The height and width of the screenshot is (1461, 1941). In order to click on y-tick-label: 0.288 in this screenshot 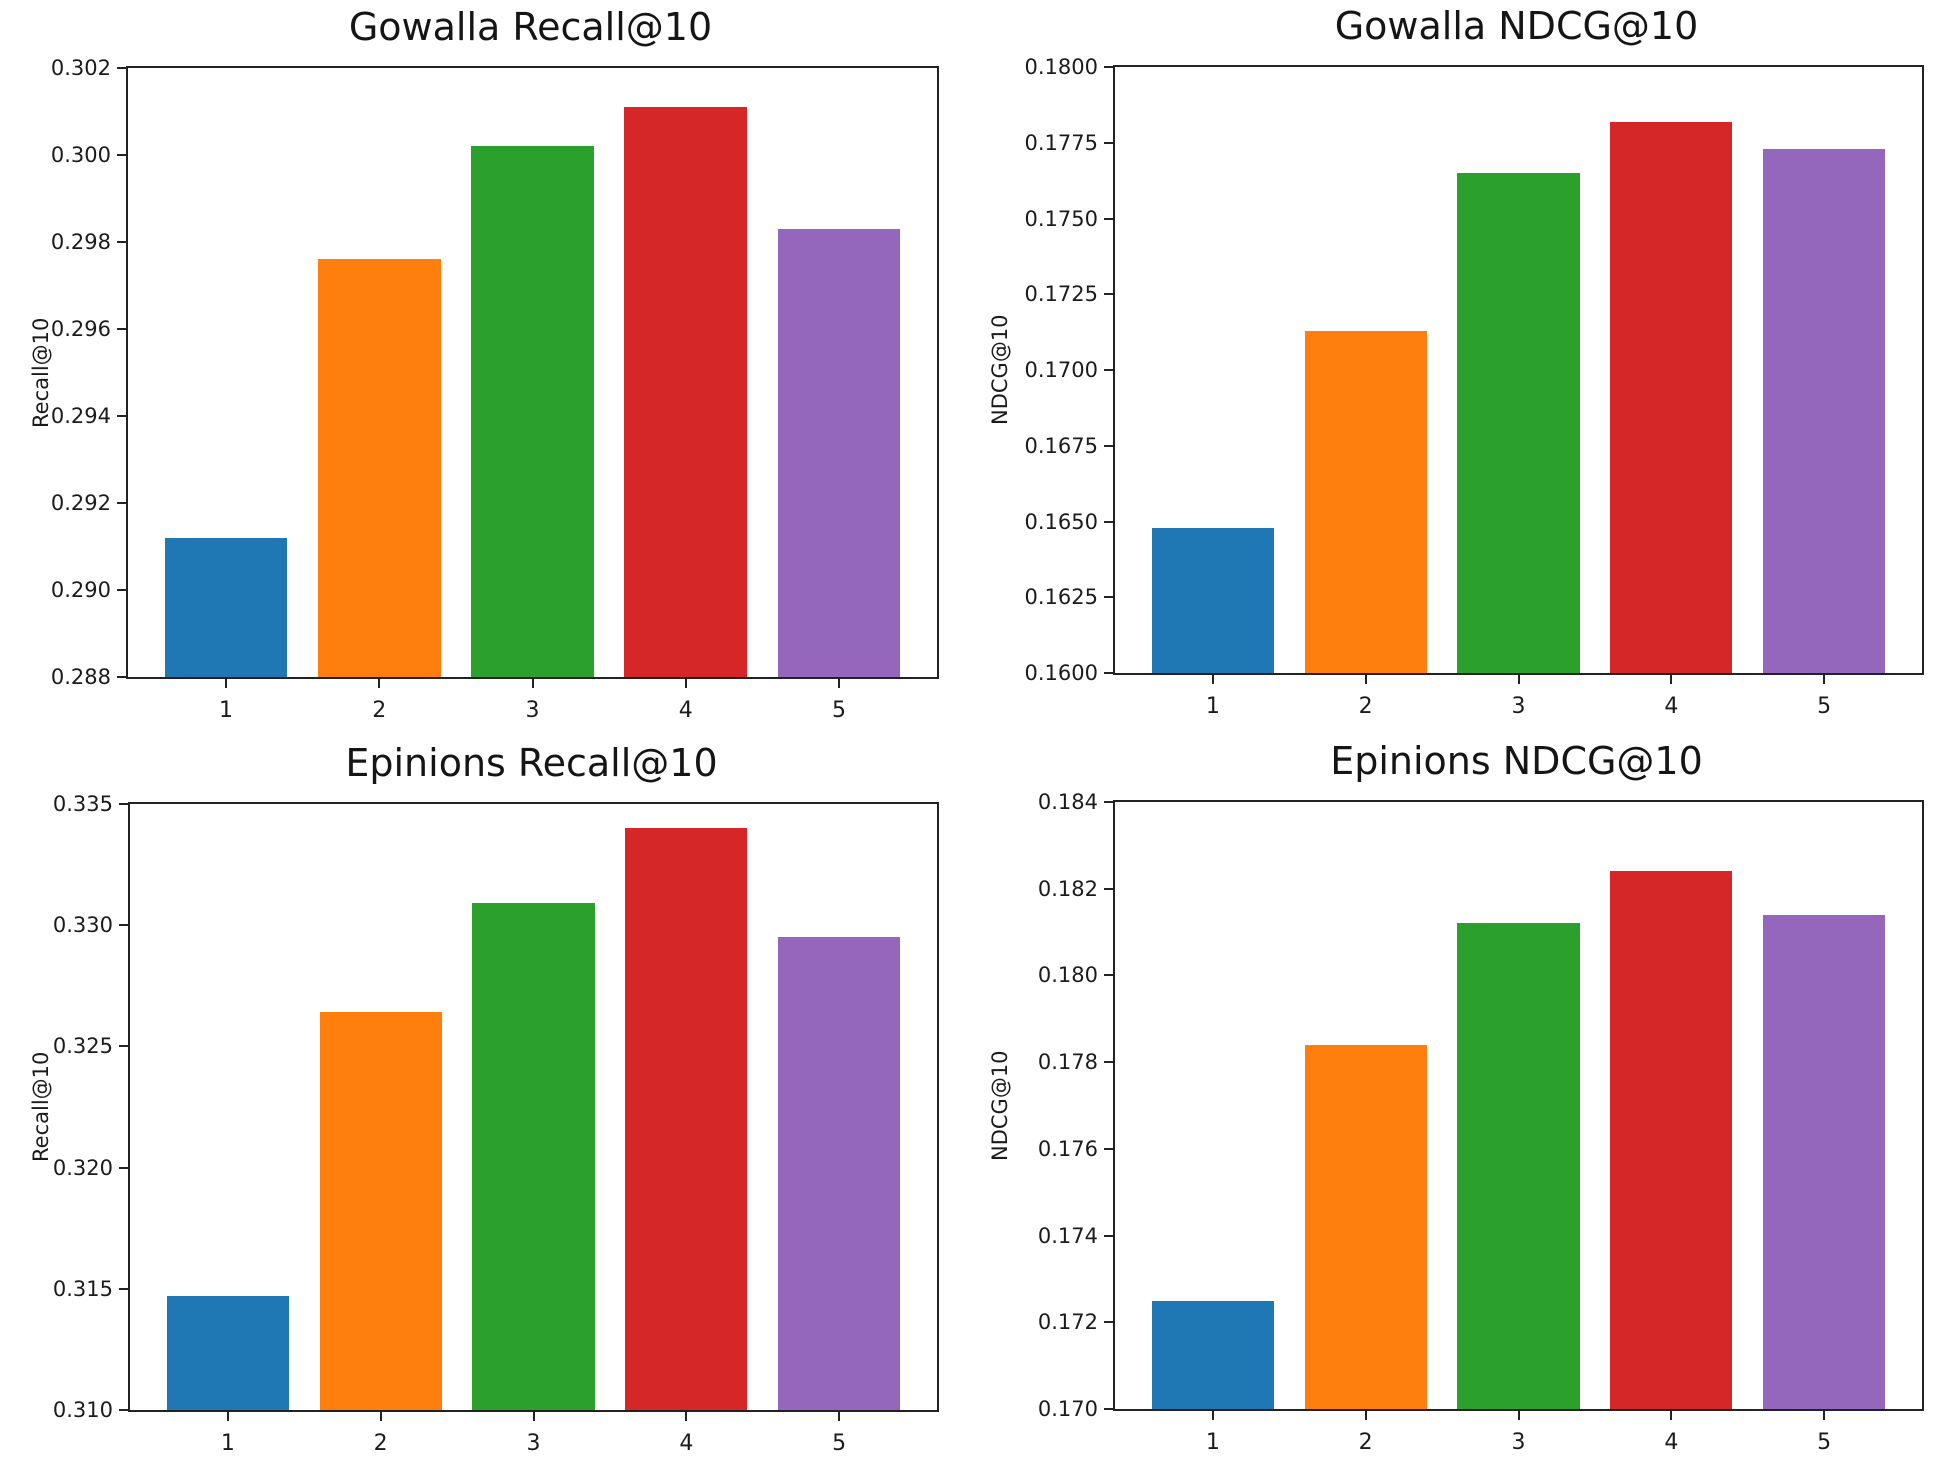, I will do `click(80, 677)`.